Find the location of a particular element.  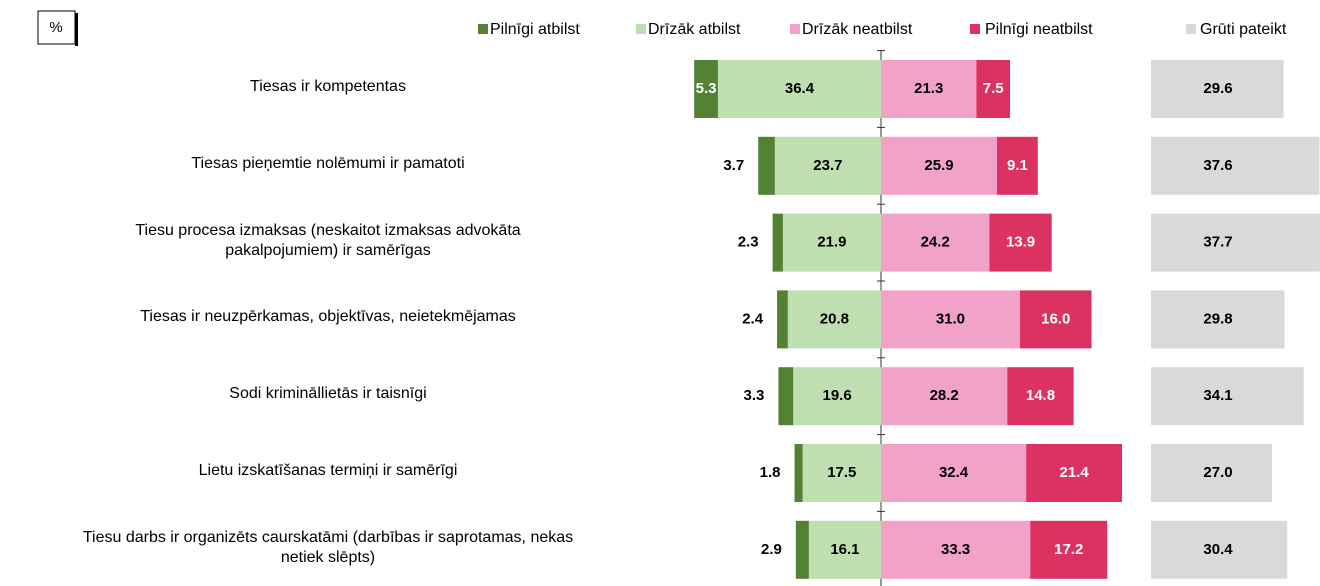

value-label: 29.6 is located at coordinates (1217, 88).